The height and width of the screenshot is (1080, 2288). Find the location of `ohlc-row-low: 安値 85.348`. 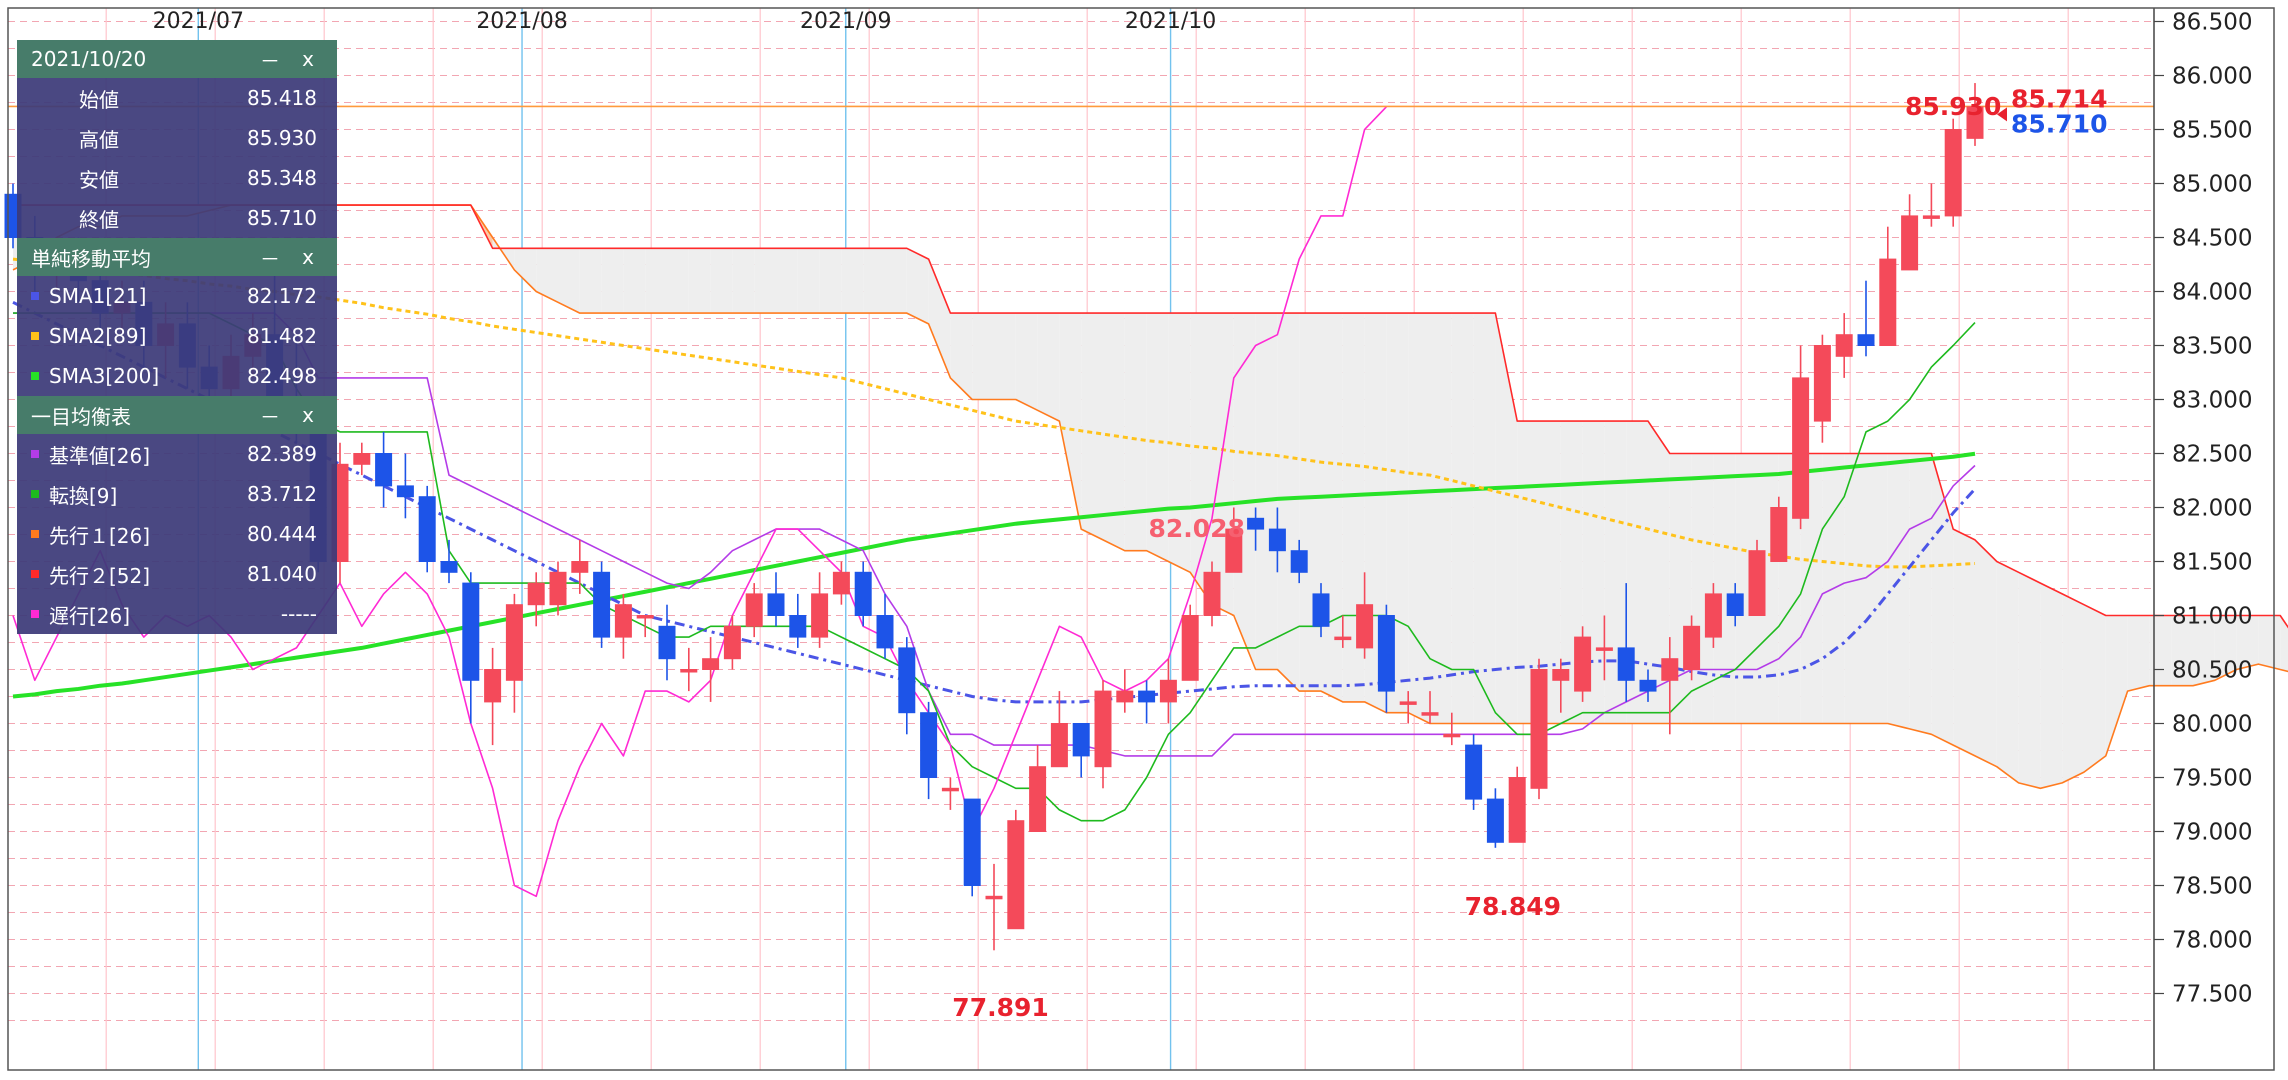

ohlc-row-low: 安値 85.348 is located at coordinates (177, 178).